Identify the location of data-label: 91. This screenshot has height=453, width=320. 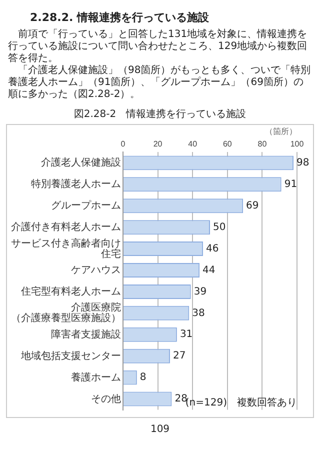
(291, 184).